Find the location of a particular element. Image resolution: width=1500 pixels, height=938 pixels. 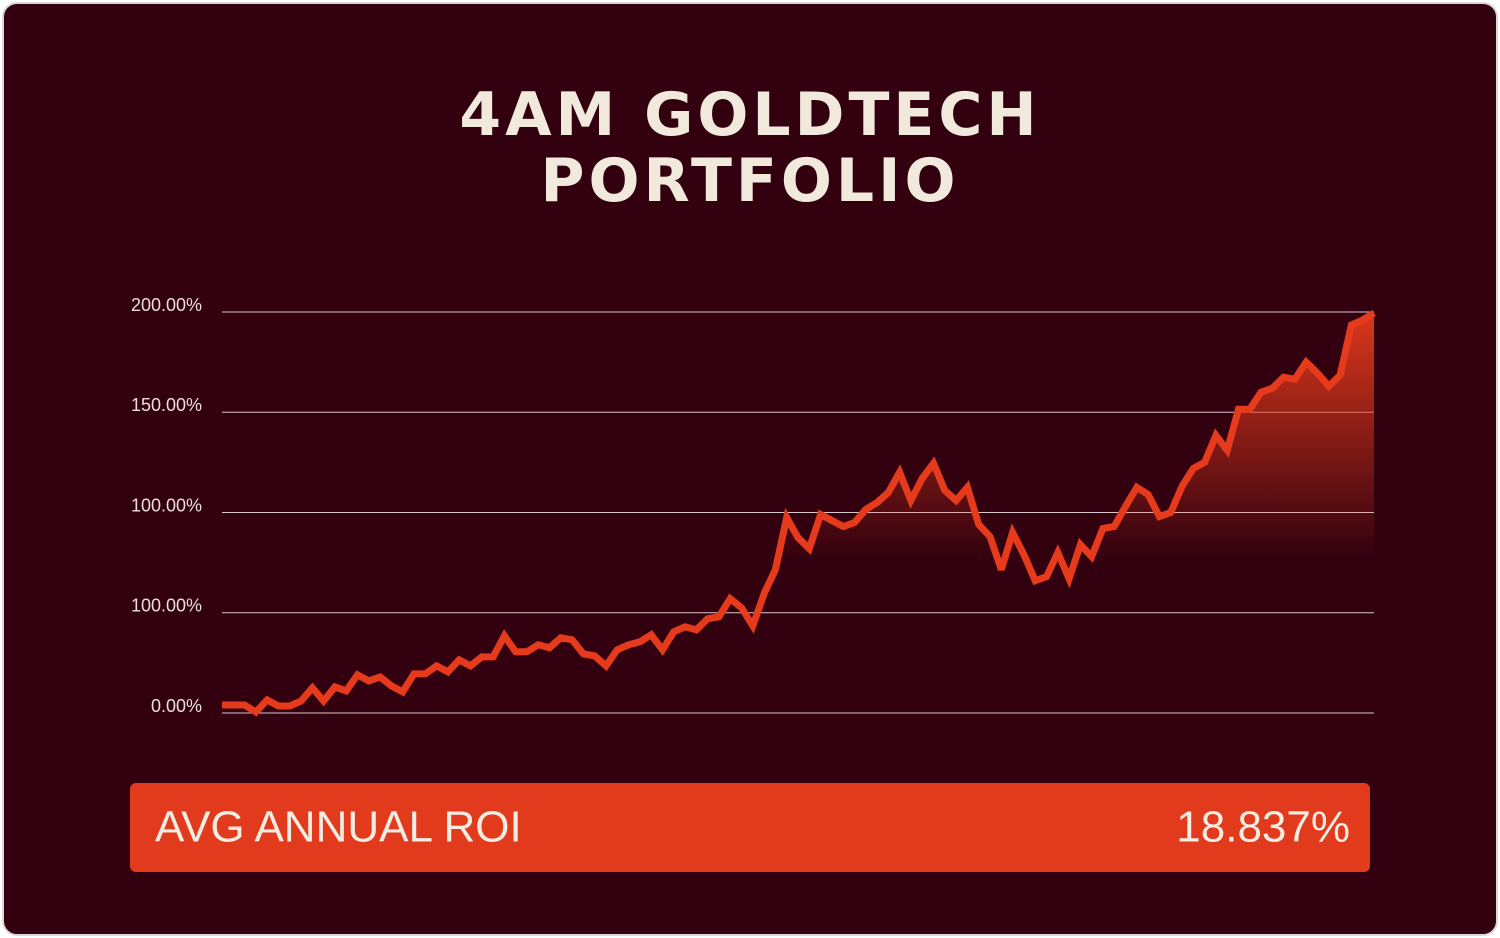

roi-value: 18.837% is located at coordinates (1263, 827).